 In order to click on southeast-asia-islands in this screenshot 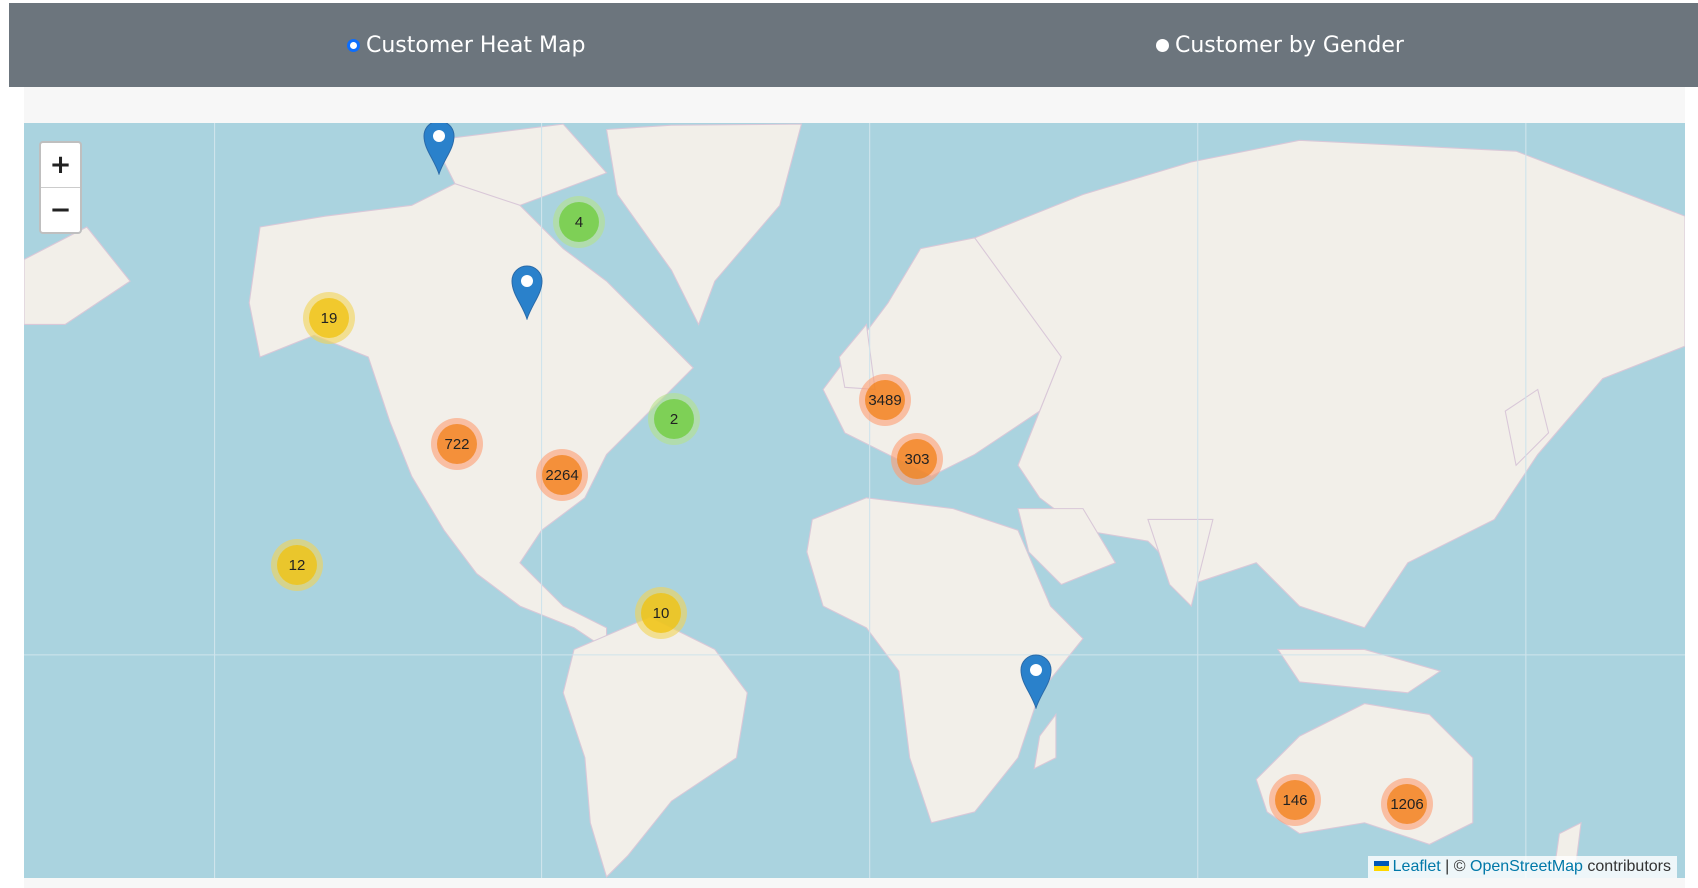, I will do `click(1359, 671)`.